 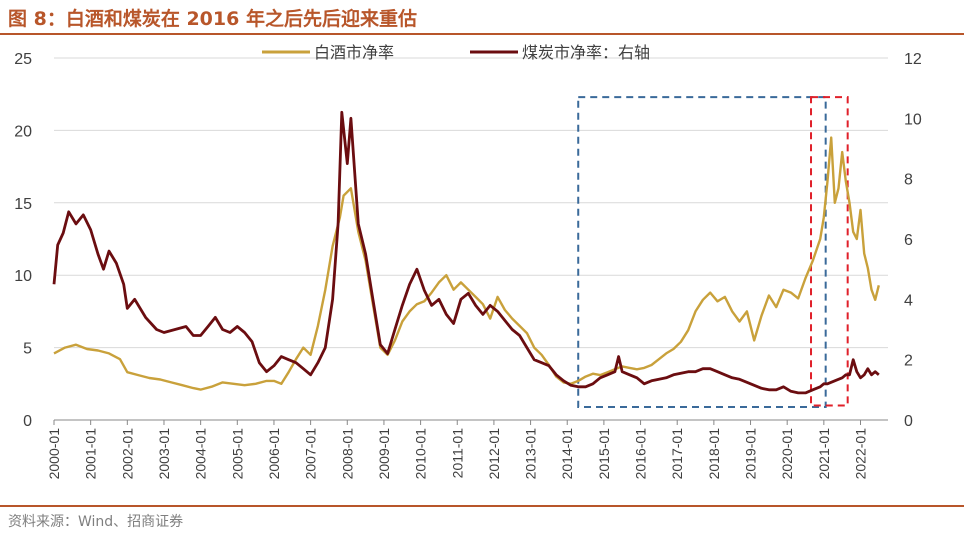 I want to click on source-note: 资料来源：Wind、招商证券, so click(x=96, y=522).